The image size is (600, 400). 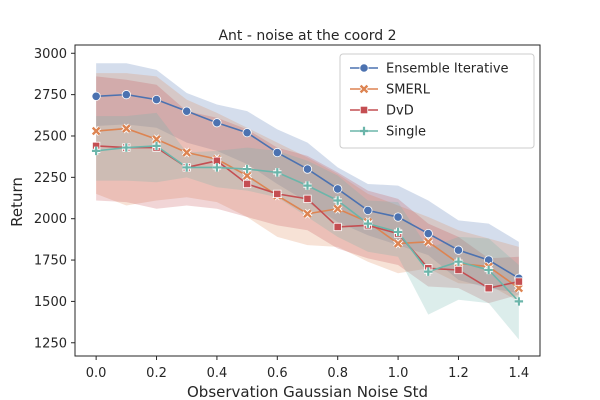 What do you see at coordinates (398, 373) in the screenshot?
I see `x-tick-label: 1.0` at bounding box center [398, 373].